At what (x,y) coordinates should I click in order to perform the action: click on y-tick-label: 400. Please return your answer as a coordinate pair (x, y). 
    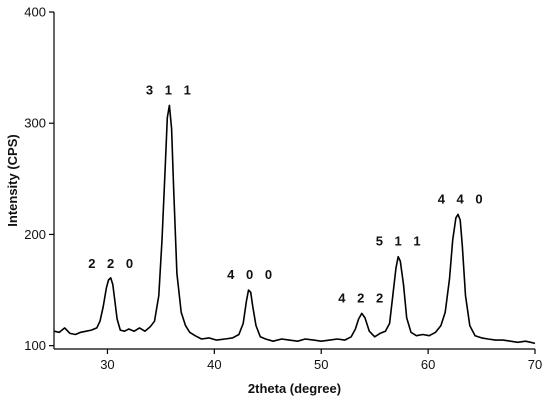
    Looking at the image, I should click on (35, 12).